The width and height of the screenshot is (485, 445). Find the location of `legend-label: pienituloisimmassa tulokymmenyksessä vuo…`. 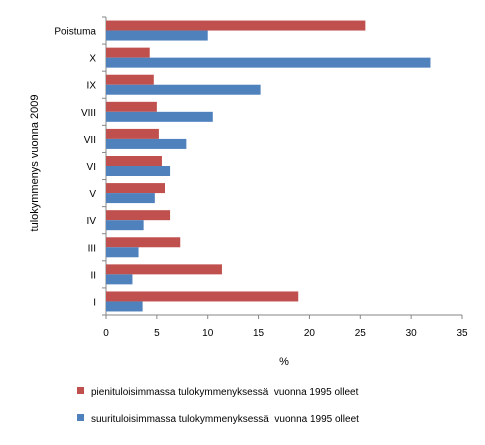

legend-label: pienituloisimmassa tulokymmenyksessä vuo… is located at coordinates (225, 392).